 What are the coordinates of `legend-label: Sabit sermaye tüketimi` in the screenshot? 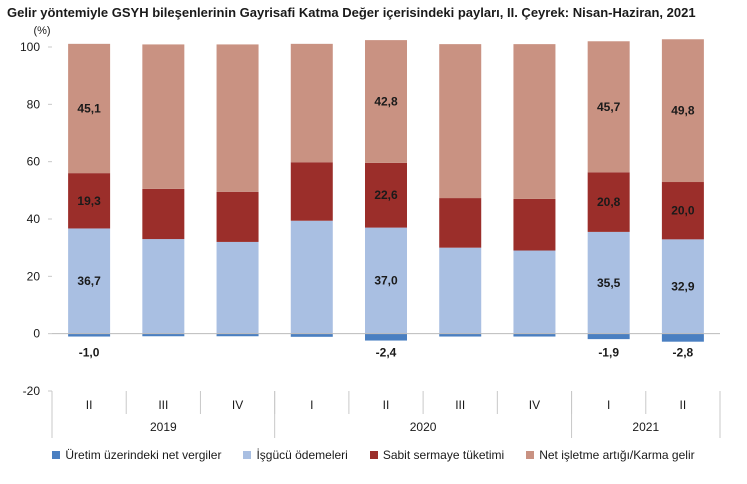 It's located at (443, 455).